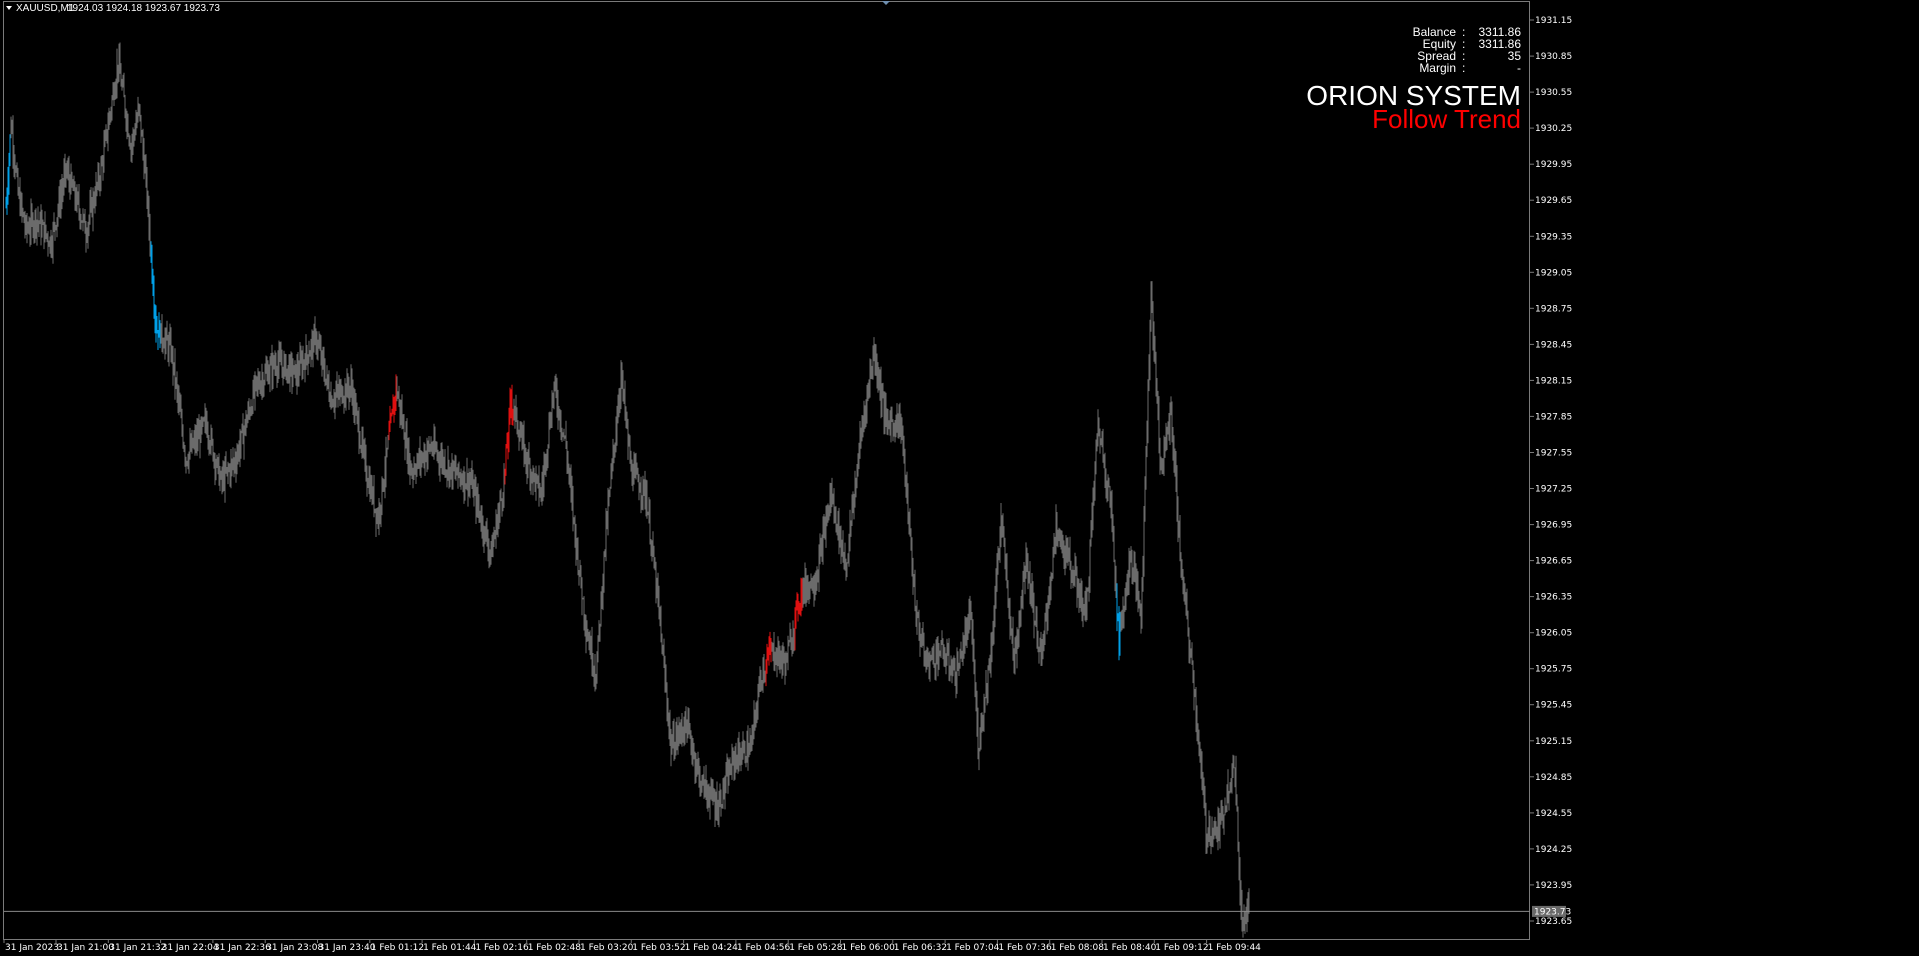 The image size is (1919, 956). Describe the element at coordinates (1500, 32) in the screenshot. I see `balance-value: 3311.86` at that location.